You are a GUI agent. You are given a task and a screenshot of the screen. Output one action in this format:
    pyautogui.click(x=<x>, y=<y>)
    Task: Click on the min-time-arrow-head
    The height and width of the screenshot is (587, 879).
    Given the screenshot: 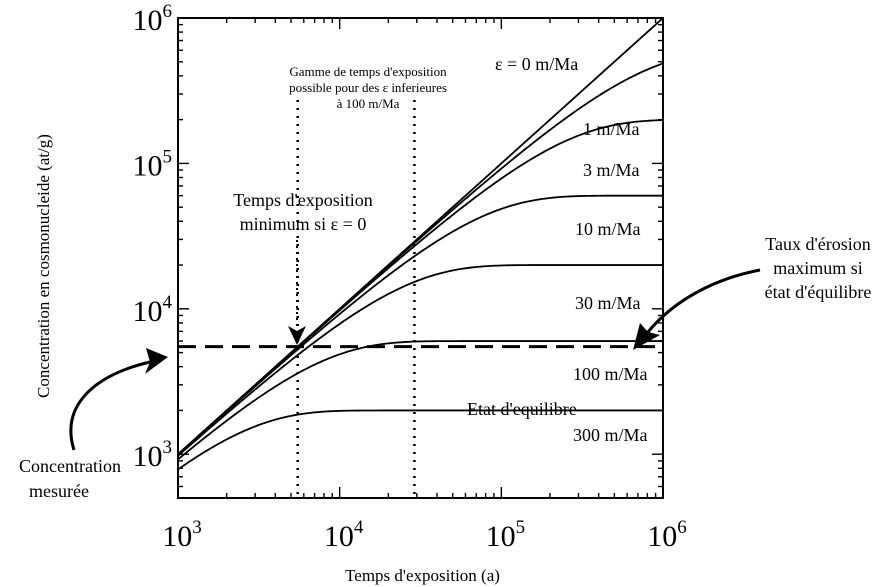 What is the action you would take?
    pyautogui.click(x=297, y=335)
    